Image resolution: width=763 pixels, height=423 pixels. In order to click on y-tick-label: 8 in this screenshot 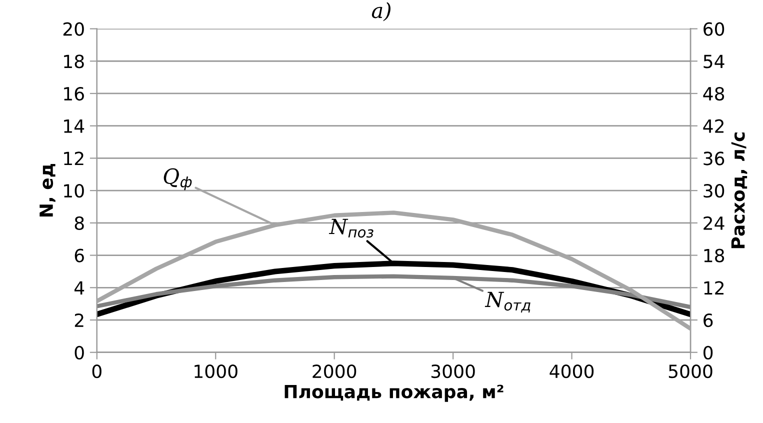, I will do `click(79, 223)`.